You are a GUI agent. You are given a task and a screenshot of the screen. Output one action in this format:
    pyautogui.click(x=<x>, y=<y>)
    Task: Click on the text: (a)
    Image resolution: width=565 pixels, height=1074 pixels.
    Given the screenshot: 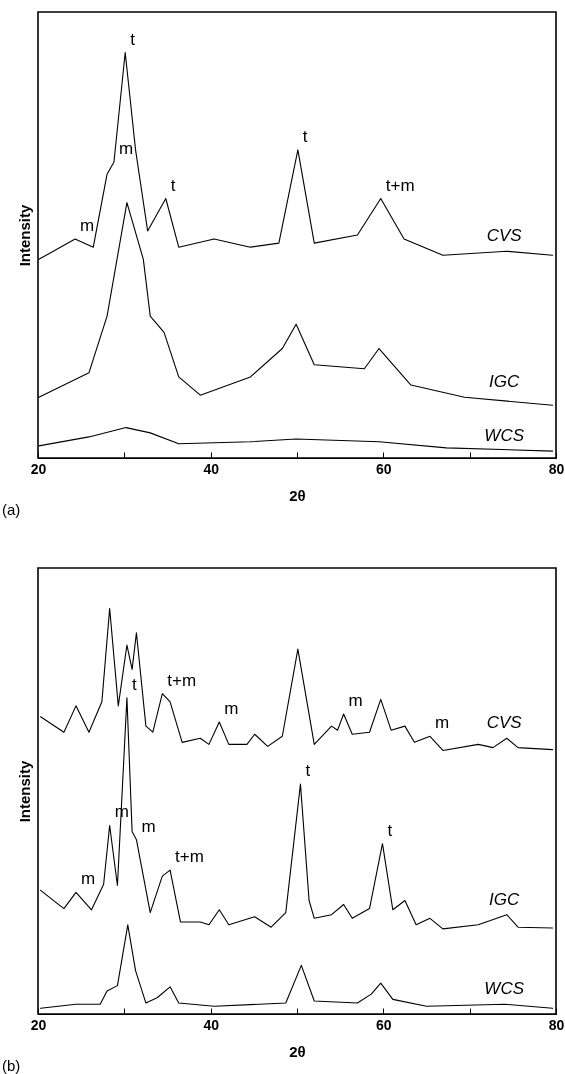 What is the action you would take?
    pyautogui.click(x=11, y=509)
    